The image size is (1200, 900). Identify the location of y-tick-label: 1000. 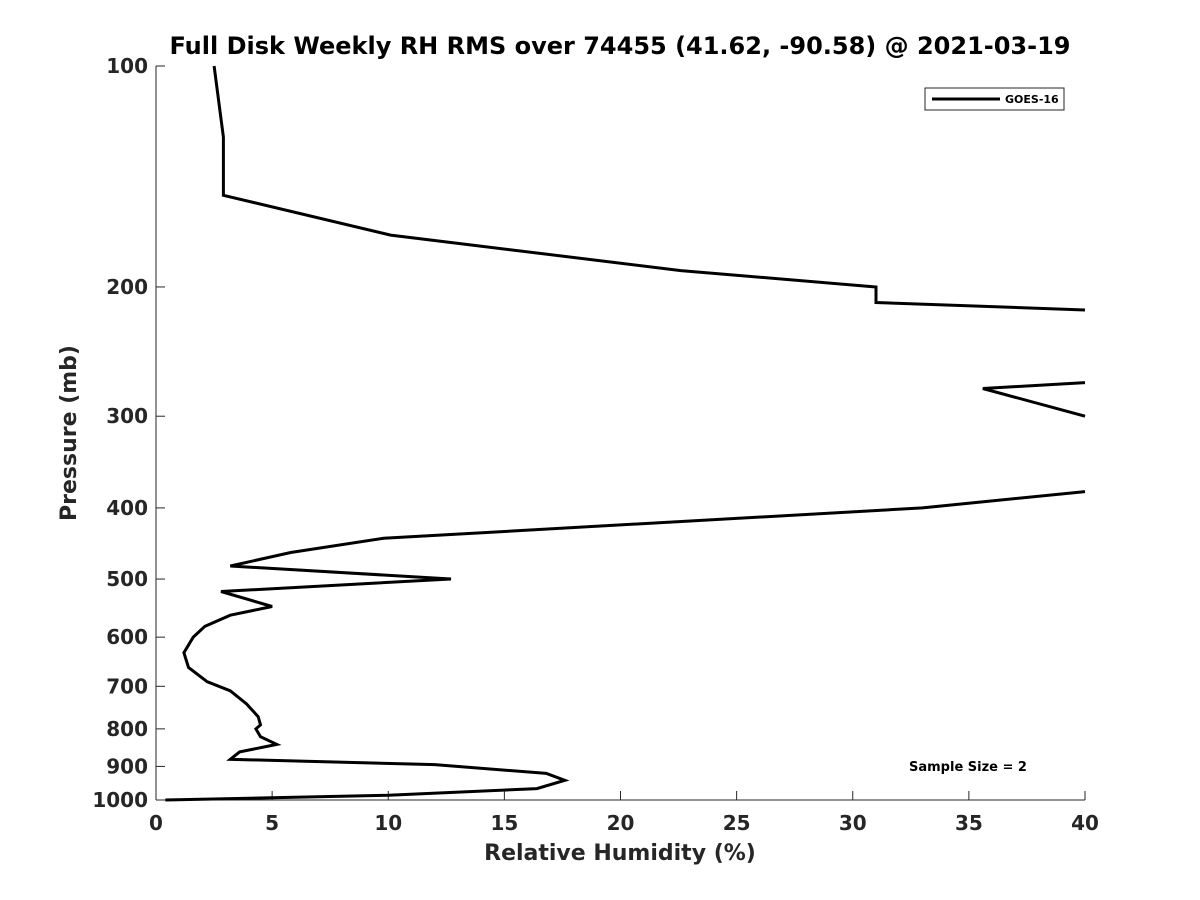
(120, 800).